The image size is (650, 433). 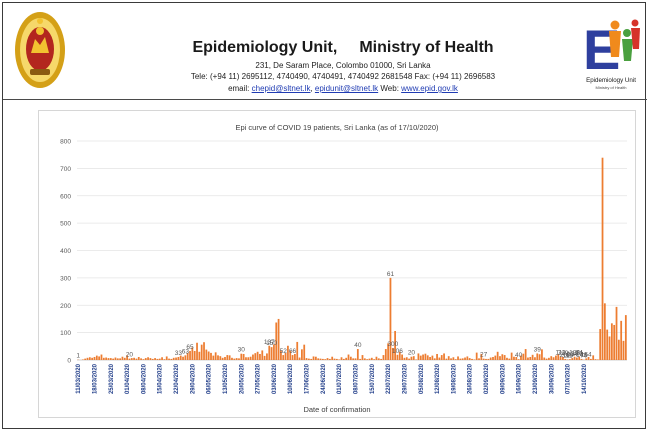 I want to click on email-link-epidunit: epidunit@sltnet.lk, so click(x=346, y=88).